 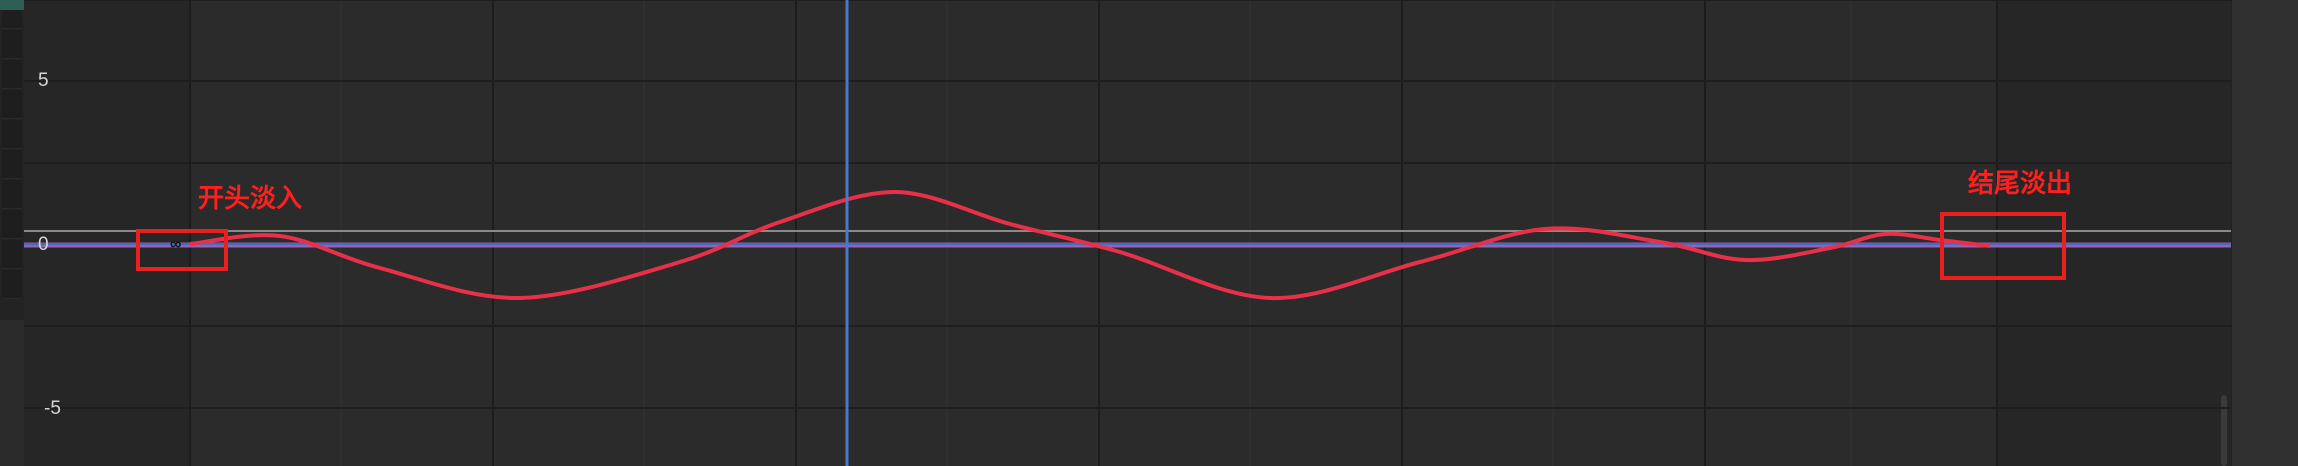 I want to click on y-tick-label: -5, so click(x=52, y=408).